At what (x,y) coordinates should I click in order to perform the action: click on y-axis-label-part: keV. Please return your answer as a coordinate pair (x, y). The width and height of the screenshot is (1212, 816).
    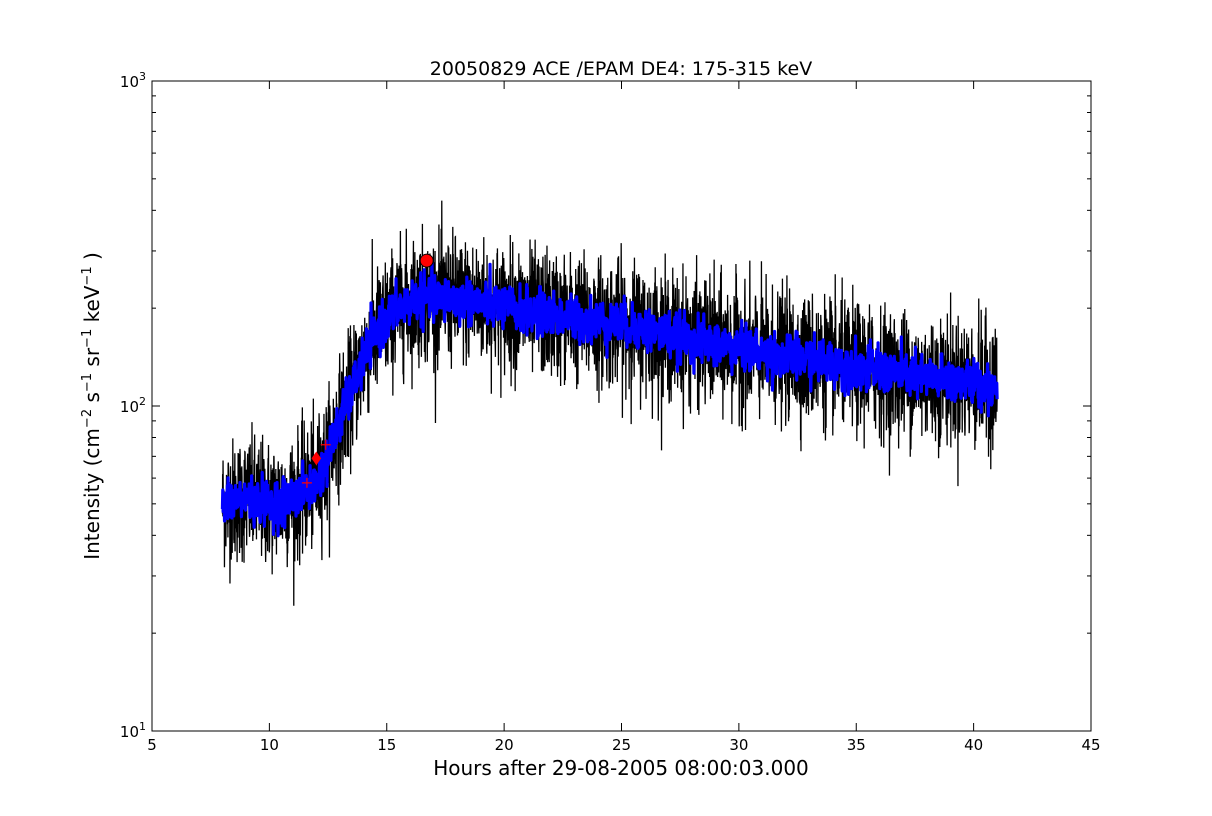
    Looking at the image, I should click on (92, 307).